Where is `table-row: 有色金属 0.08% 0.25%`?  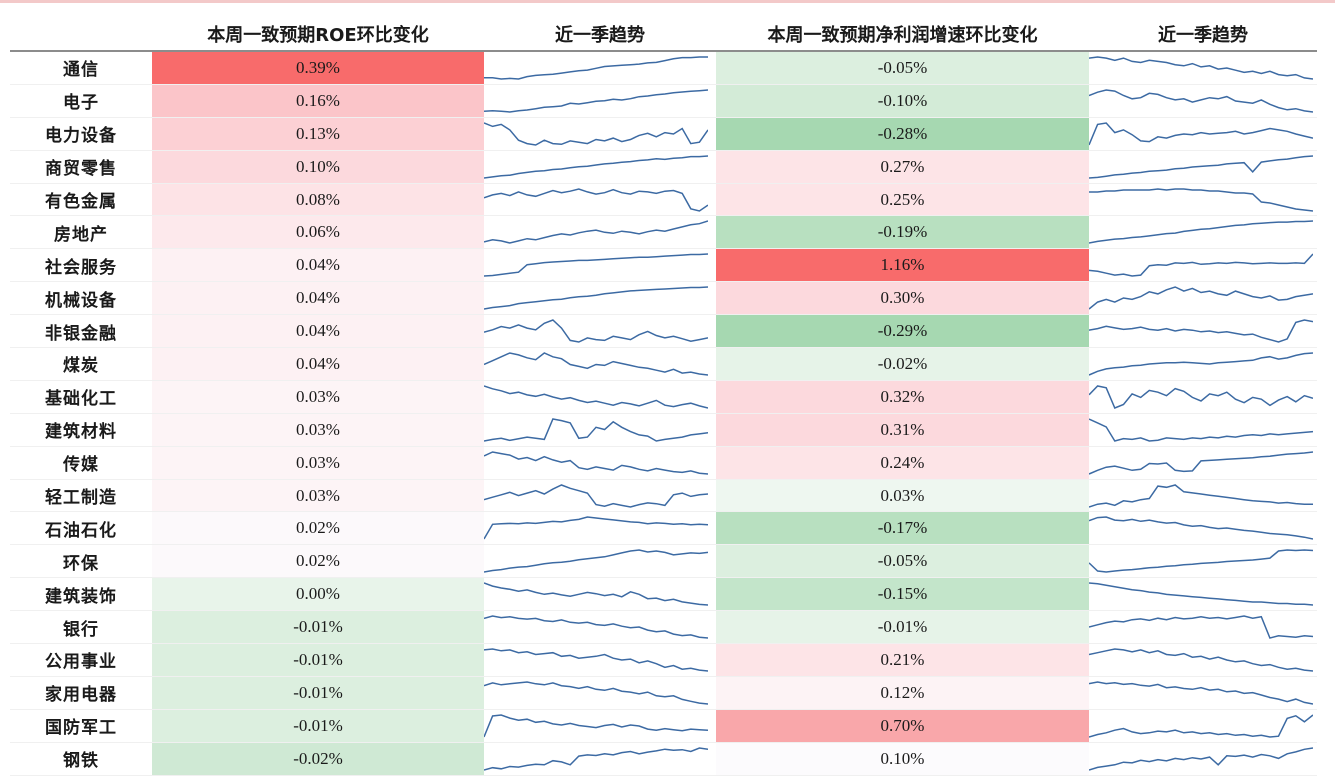 table-row: 有色金属 0.08% 0.25% is located at coordinates (663, 200).